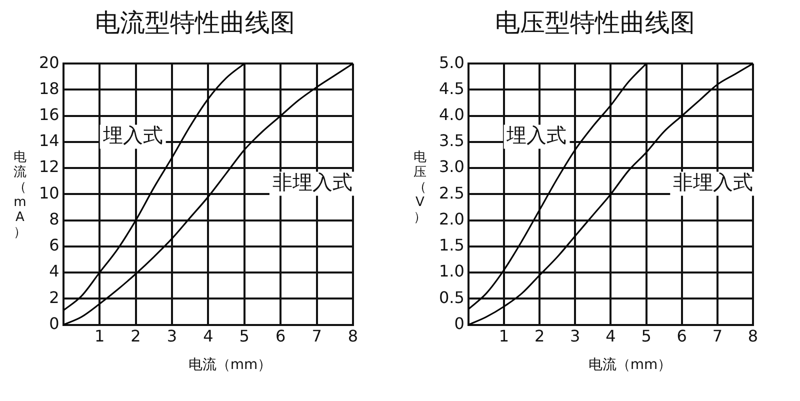  What do you see at coordinates (451, 192) in the screenshot?
I see `y-tick-label: 2.5` at bounding box center [451, 192].